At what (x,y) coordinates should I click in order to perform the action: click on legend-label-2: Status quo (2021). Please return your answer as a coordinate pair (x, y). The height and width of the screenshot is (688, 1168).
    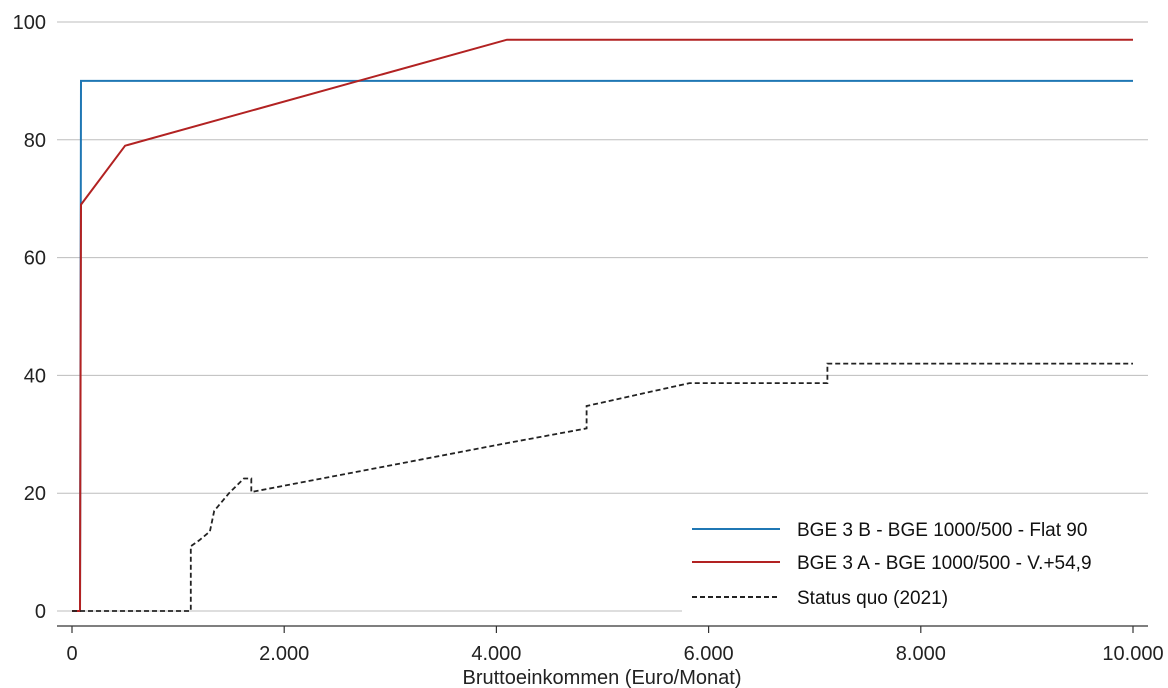
    Looking at the image, I should click on (872, 598).